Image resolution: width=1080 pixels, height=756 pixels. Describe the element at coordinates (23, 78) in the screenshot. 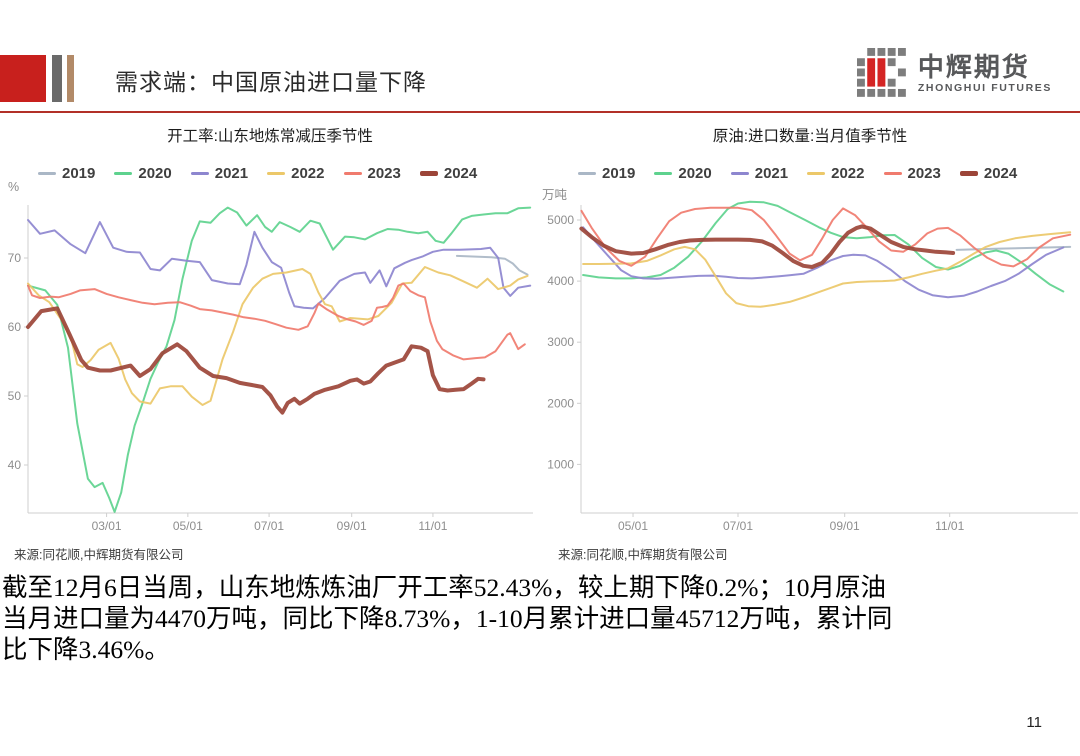

I see `header-red-block` at that location.